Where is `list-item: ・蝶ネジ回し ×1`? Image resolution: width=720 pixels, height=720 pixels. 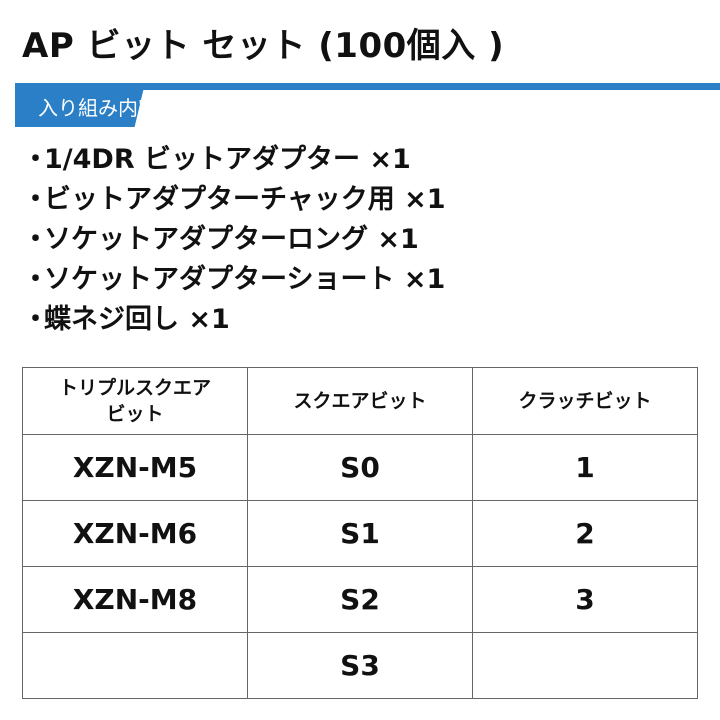 list-item: ・蝶ネジ回し ×1 is located at coordinates (234, 320).